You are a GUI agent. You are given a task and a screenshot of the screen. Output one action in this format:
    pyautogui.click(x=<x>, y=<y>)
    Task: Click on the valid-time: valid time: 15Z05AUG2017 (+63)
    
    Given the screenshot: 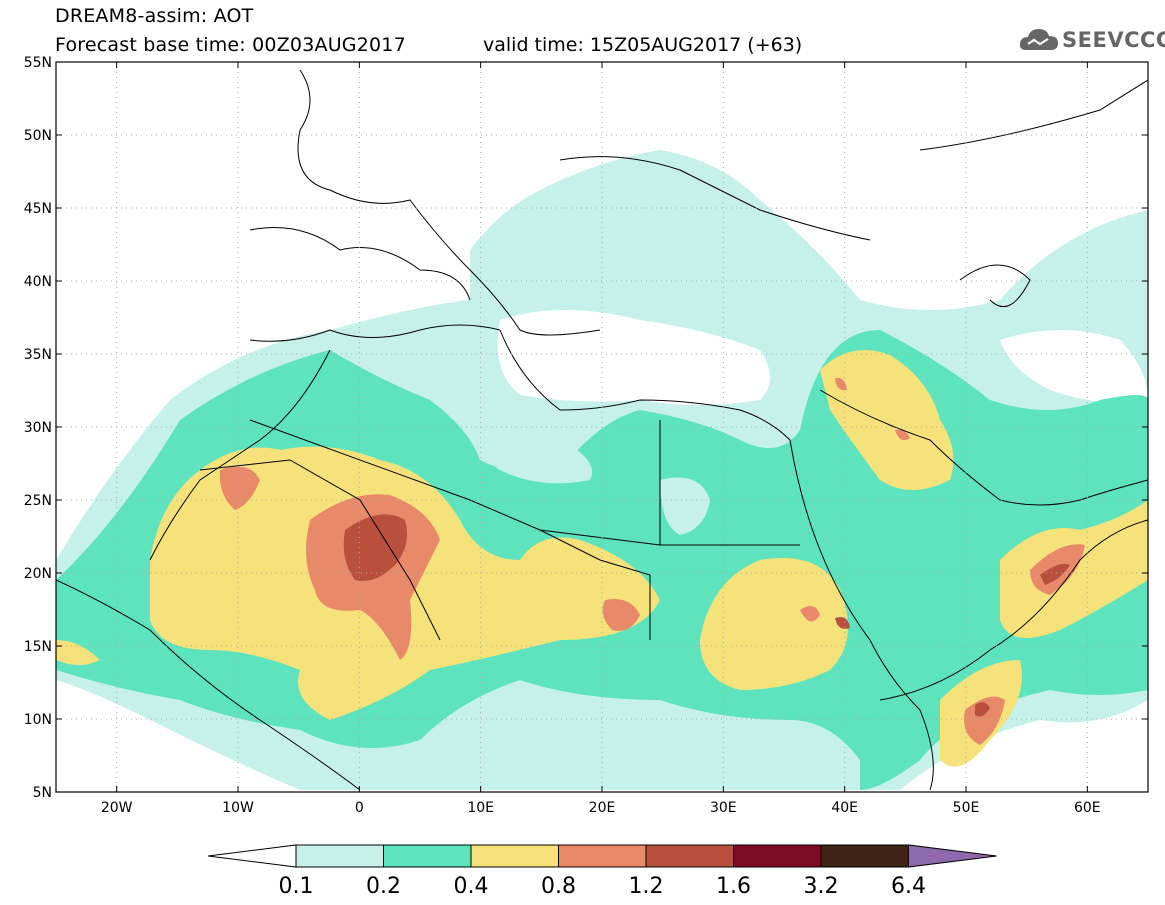 What is the action you would take?
    pyautogui.click(x=643, y=45)
    